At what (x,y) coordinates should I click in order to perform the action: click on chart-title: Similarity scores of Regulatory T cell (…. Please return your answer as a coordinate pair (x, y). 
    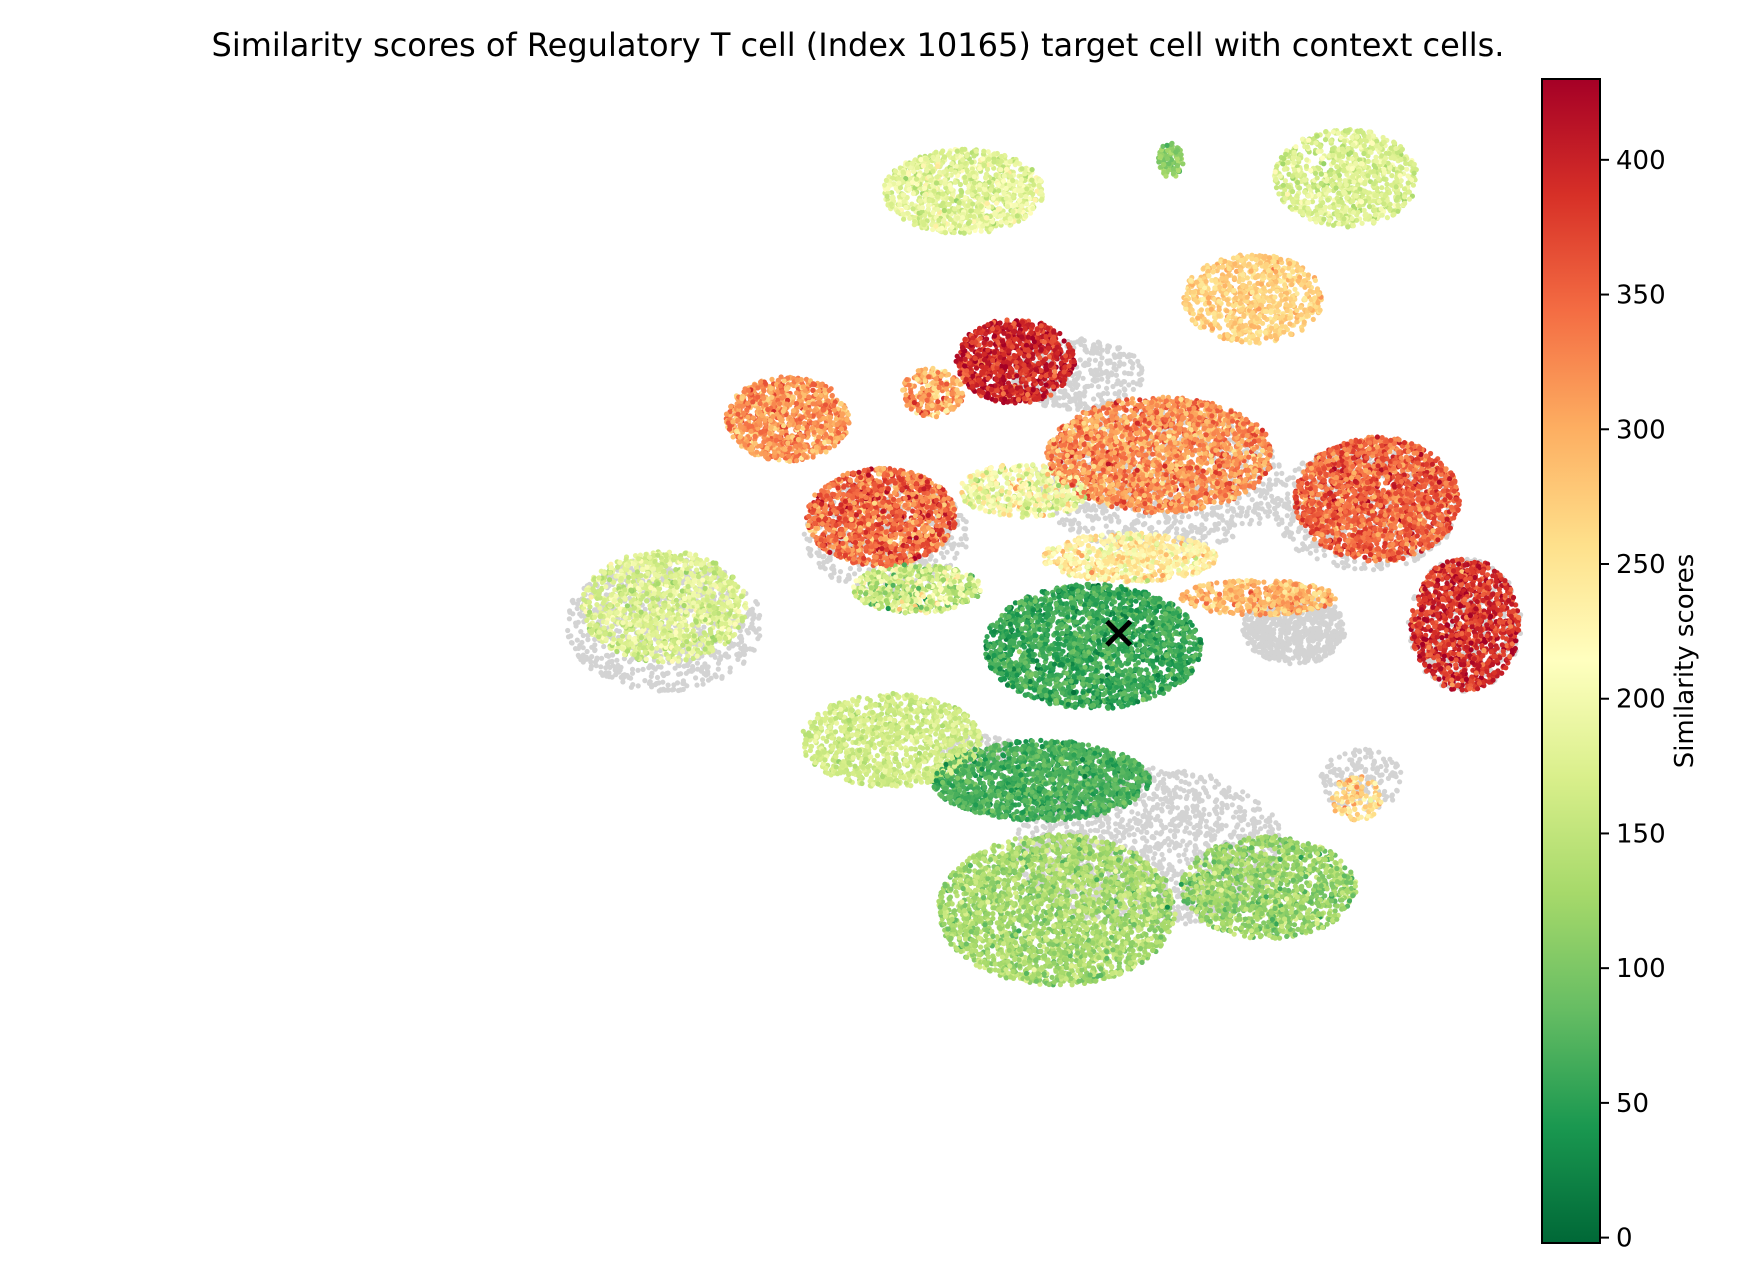
    Looking at the image, I should click on (858, 45).